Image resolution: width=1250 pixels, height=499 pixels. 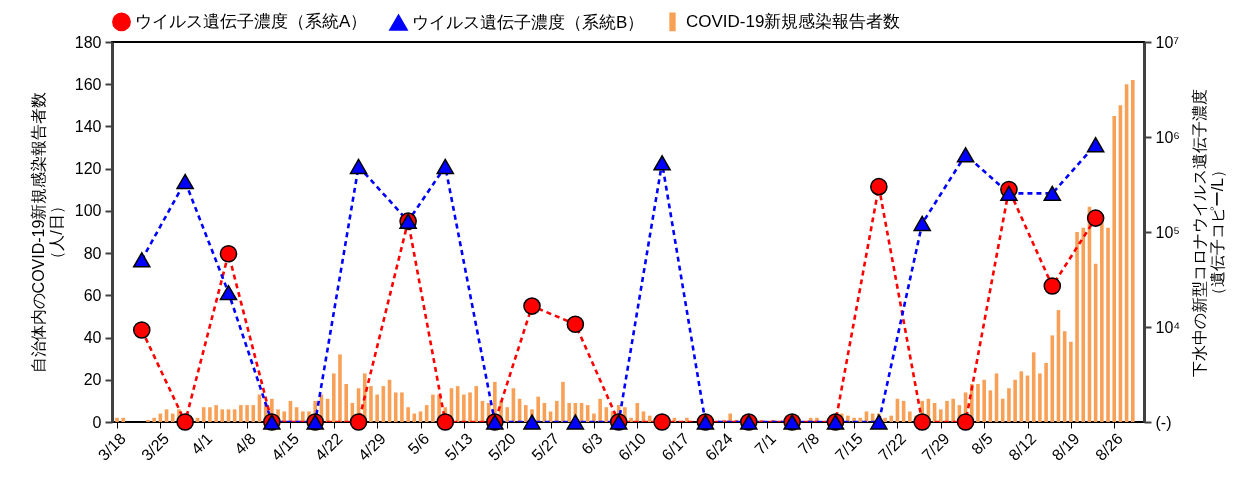 What do you see at coordinates (1167, 137) in the screenshot?
I see `y2-tick-label: 10⁶` at bounding box center [1167, 137].